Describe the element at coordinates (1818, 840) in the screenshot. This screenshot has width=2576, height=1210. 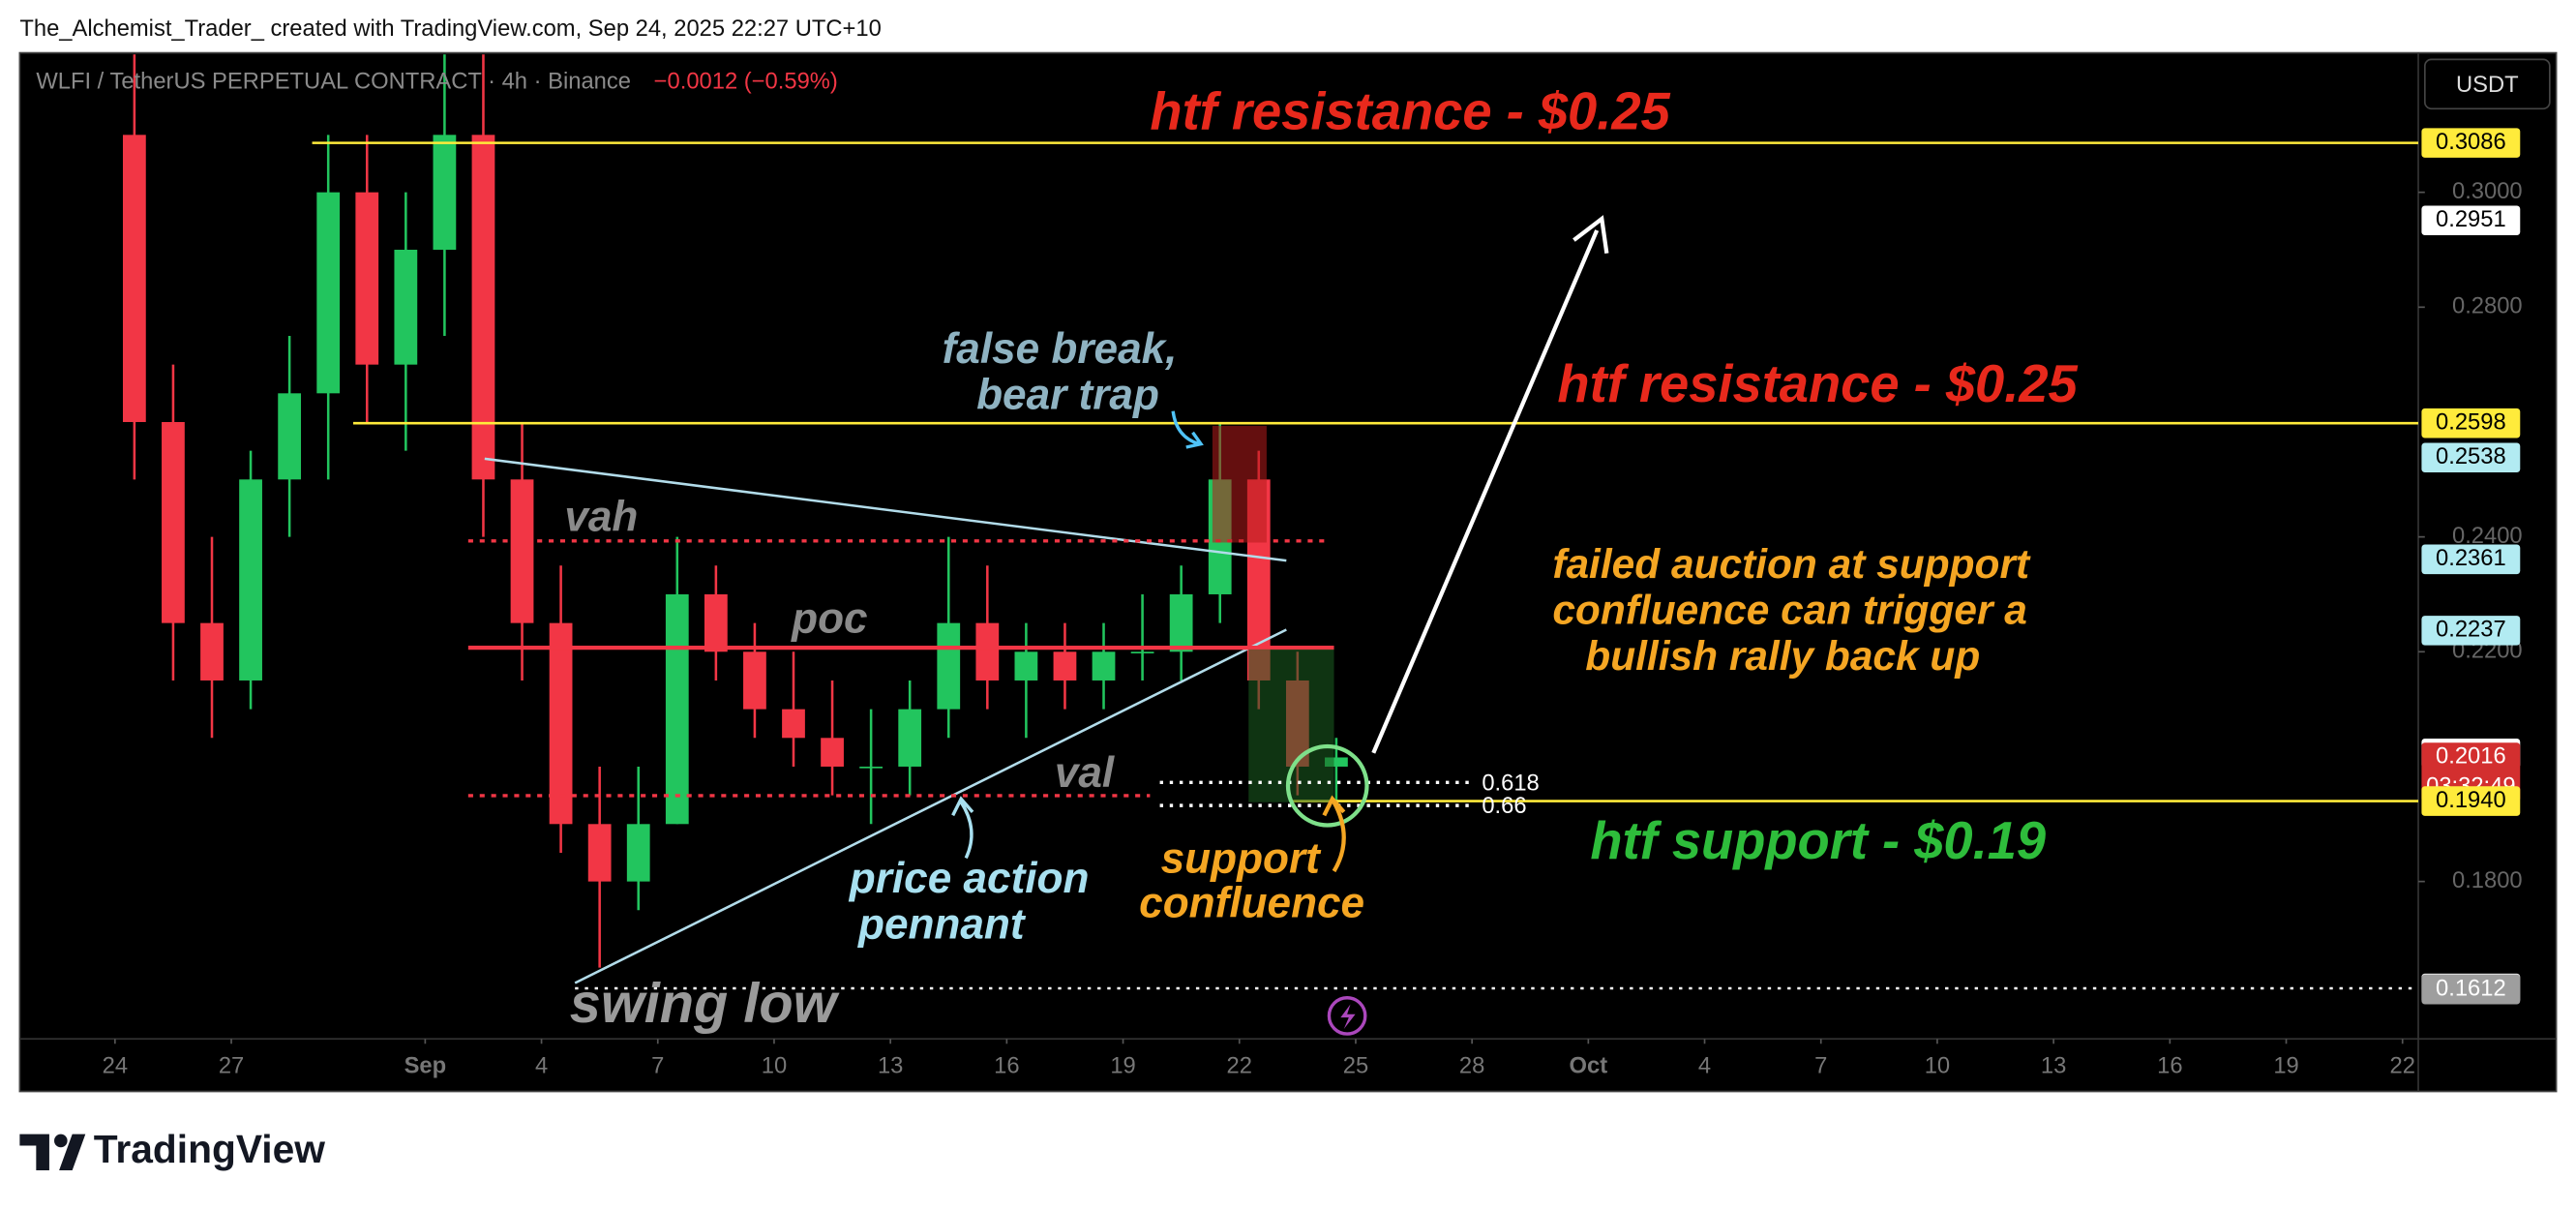
I see `annotation: htf support - $0.19` at that location.